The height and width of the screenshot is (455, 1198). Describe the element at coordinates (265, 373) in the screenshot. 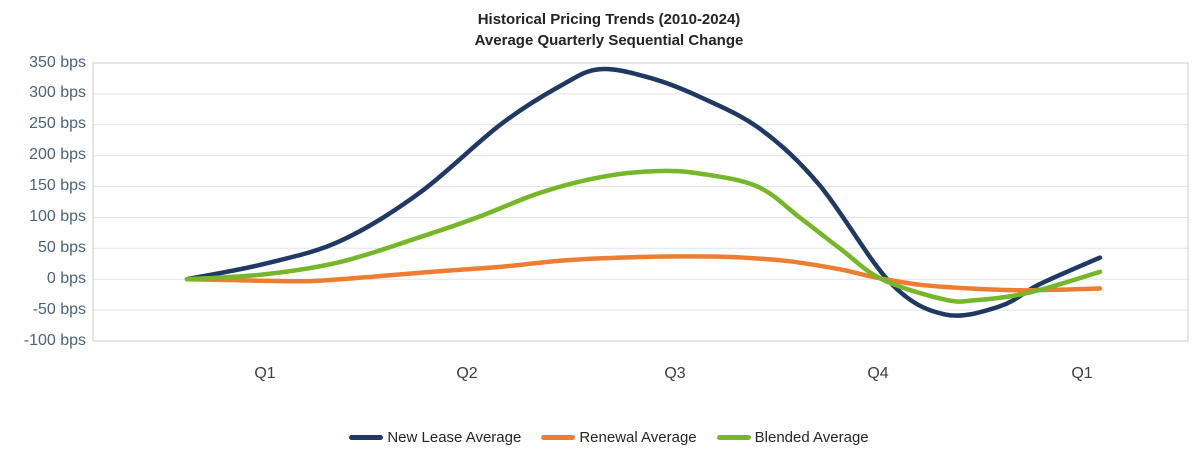

I see `x-axis-label-q1-0: Q1` at that location.